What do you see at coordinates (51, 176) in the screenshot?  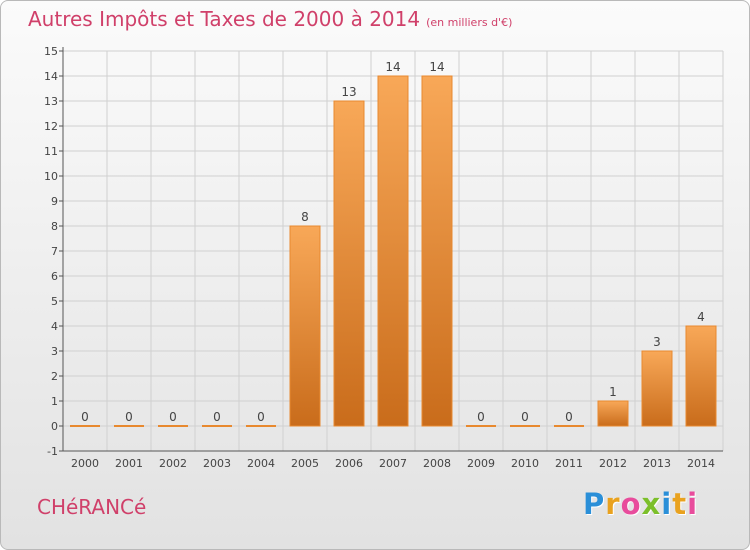 I see `y-tick-label: 10` at bounding box center [51, 176].